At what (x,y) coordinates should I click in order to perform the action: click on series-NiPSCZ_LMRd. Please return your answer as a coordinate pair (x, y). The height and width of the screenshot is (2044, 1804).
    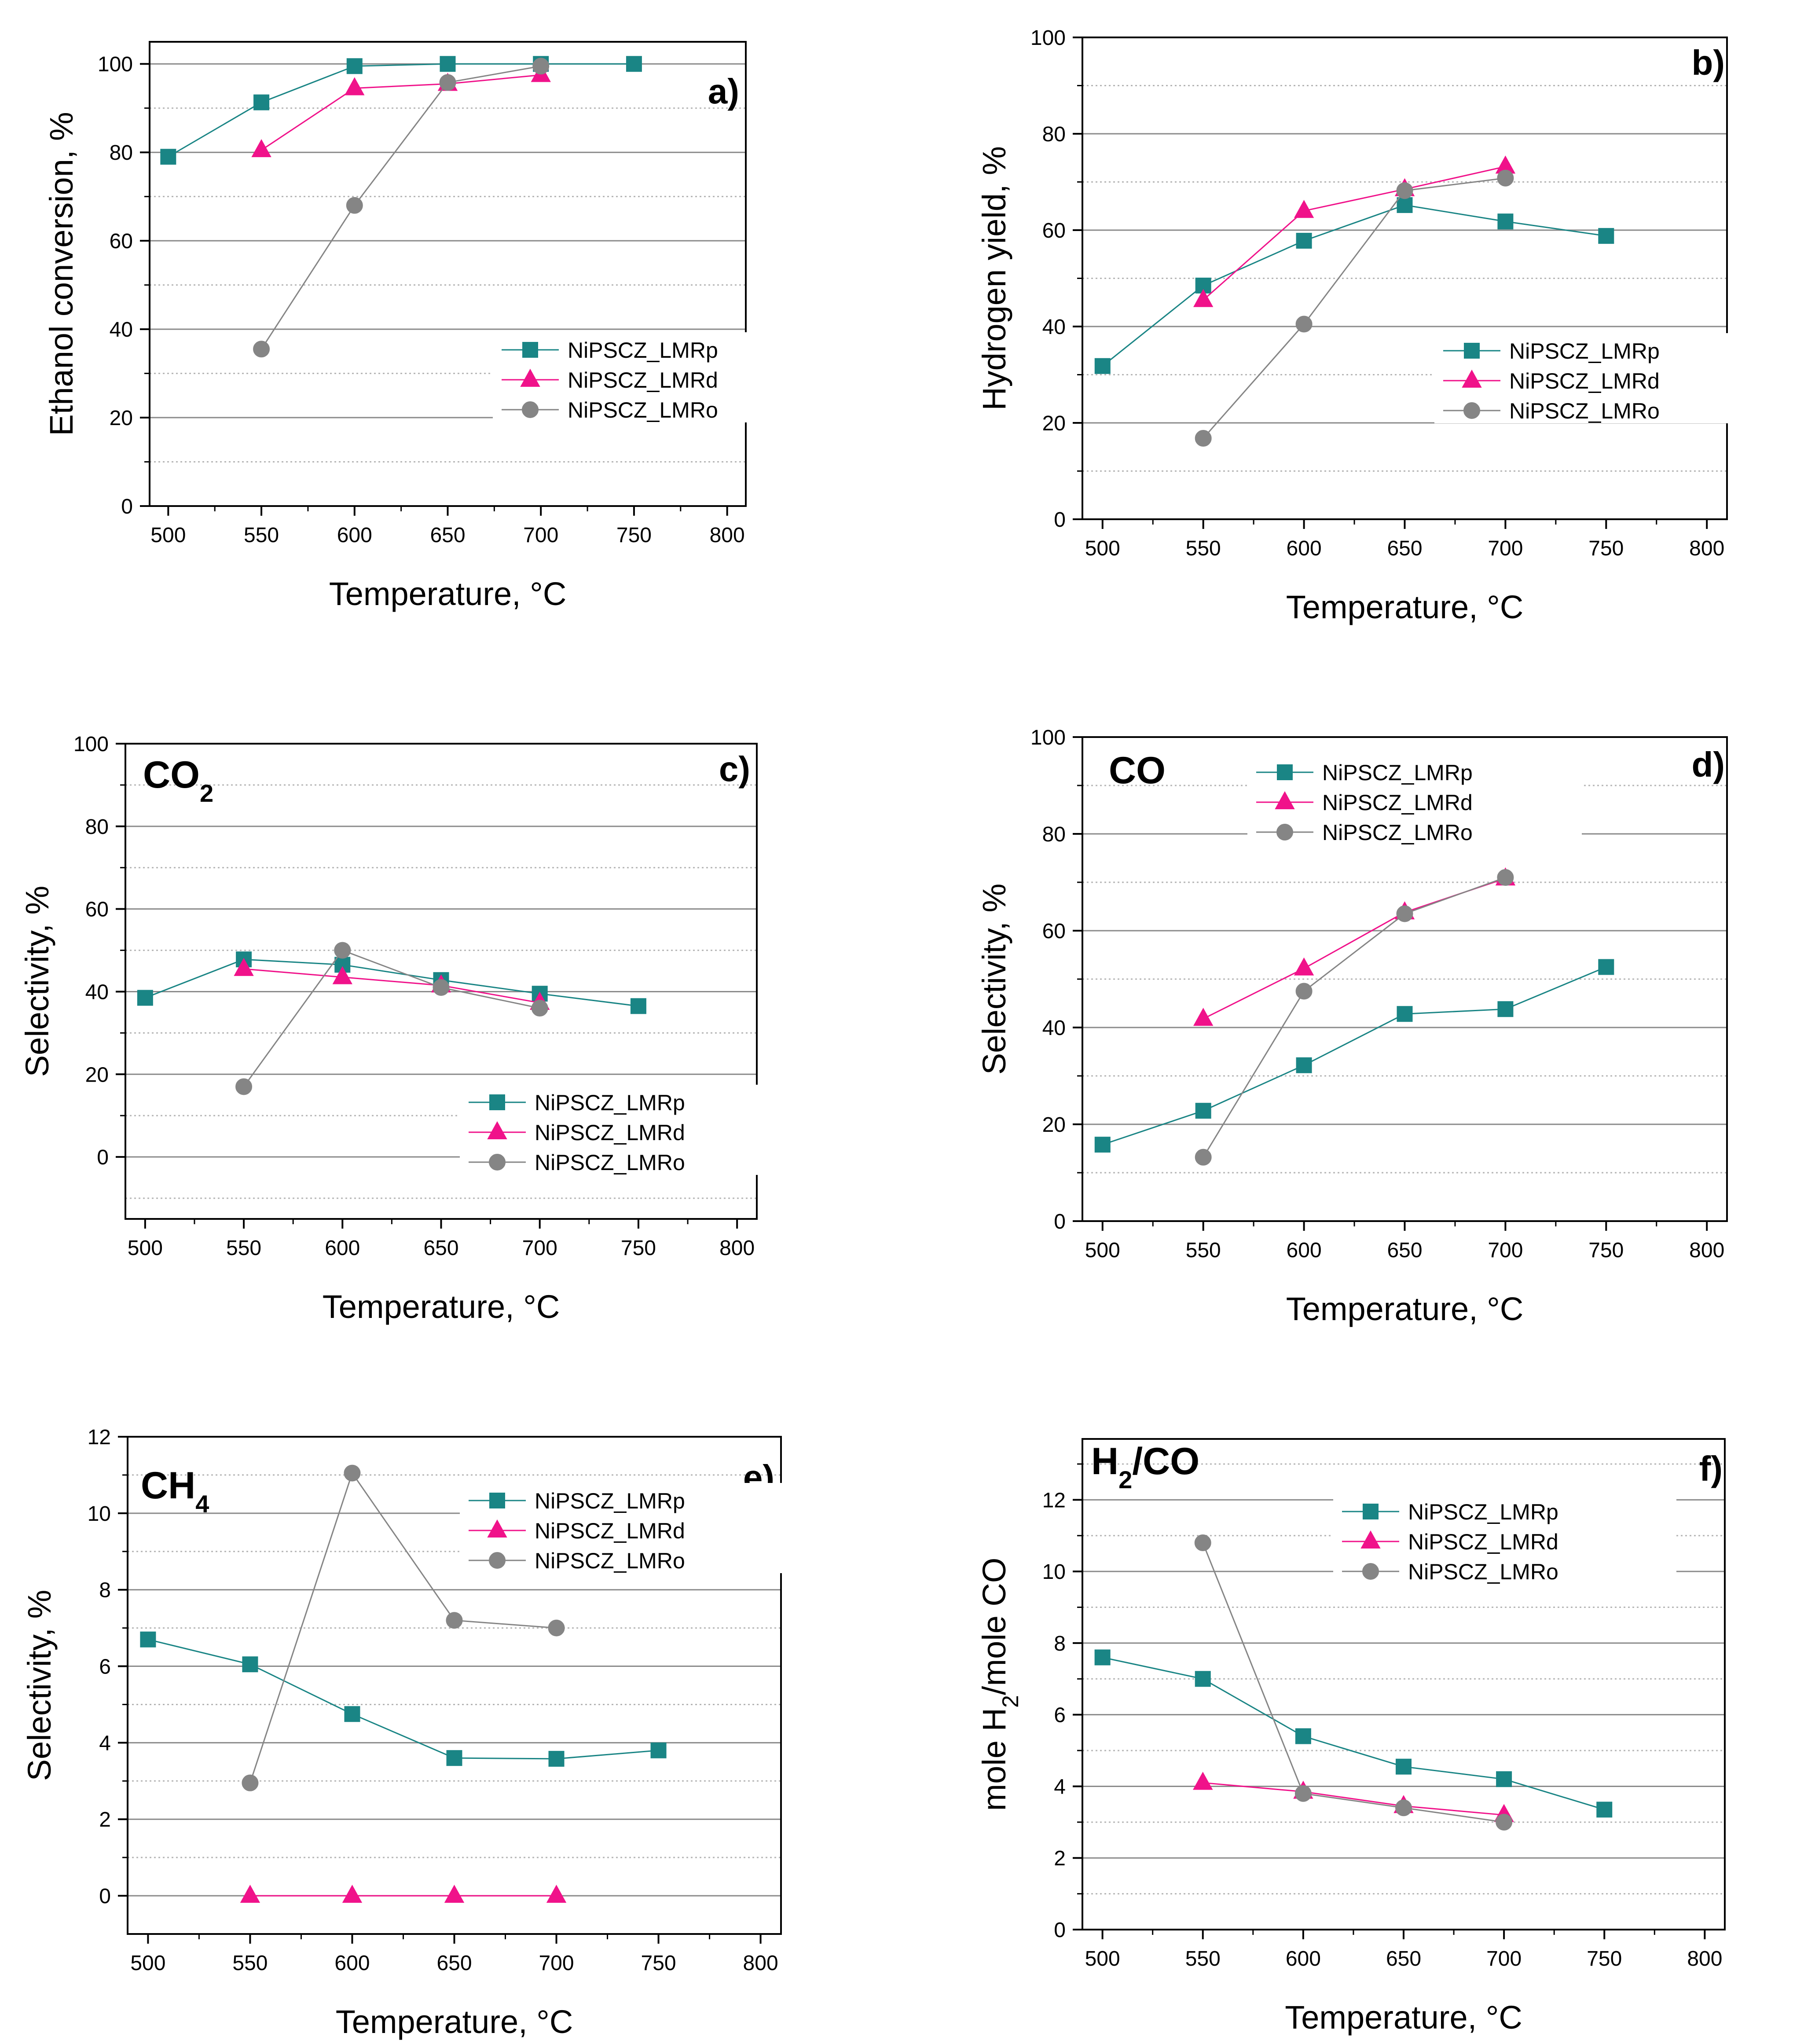
    Looking at the image, I should click on (1354, 231).